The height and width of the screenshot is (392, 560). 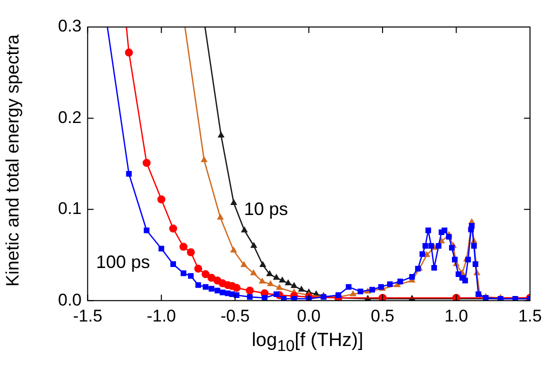 What do you see at coordinates (161, 316) in the screenshot?
I see `x-tick-label: -1.0` at bounding box center [161, 316].